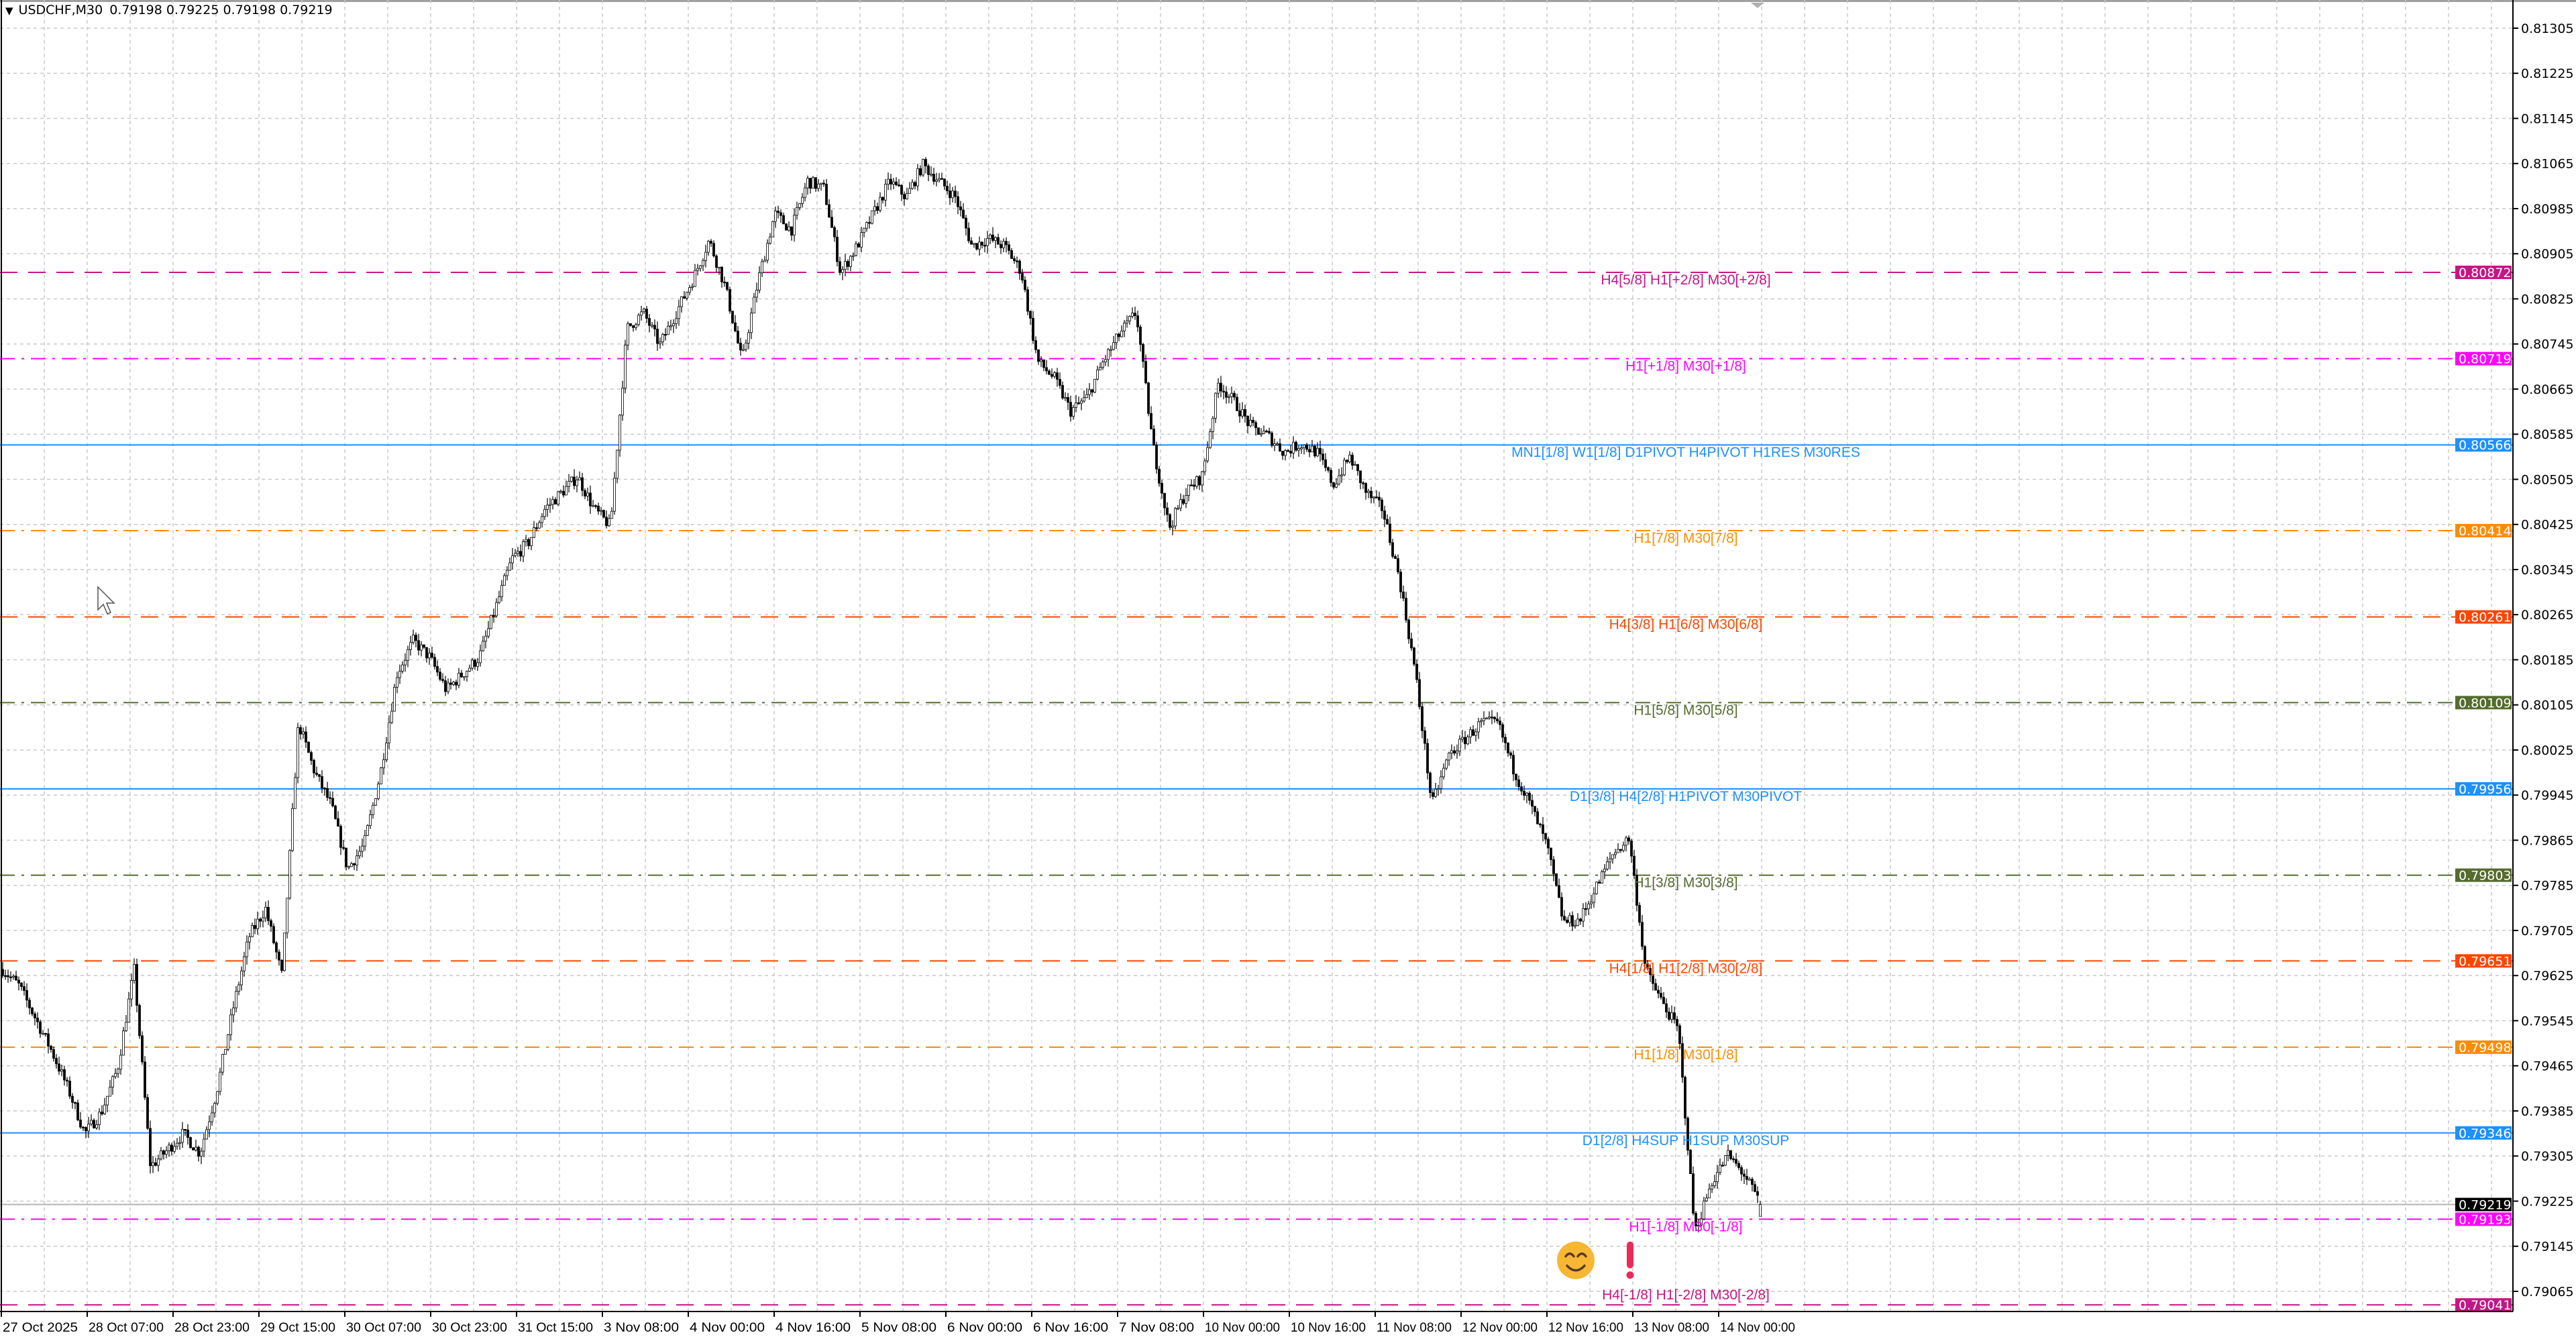  What do you see at coordinates (9, 11) in the screenshot?
I see `triangle-down-icon: ▼` at bounding box center [9, 11].